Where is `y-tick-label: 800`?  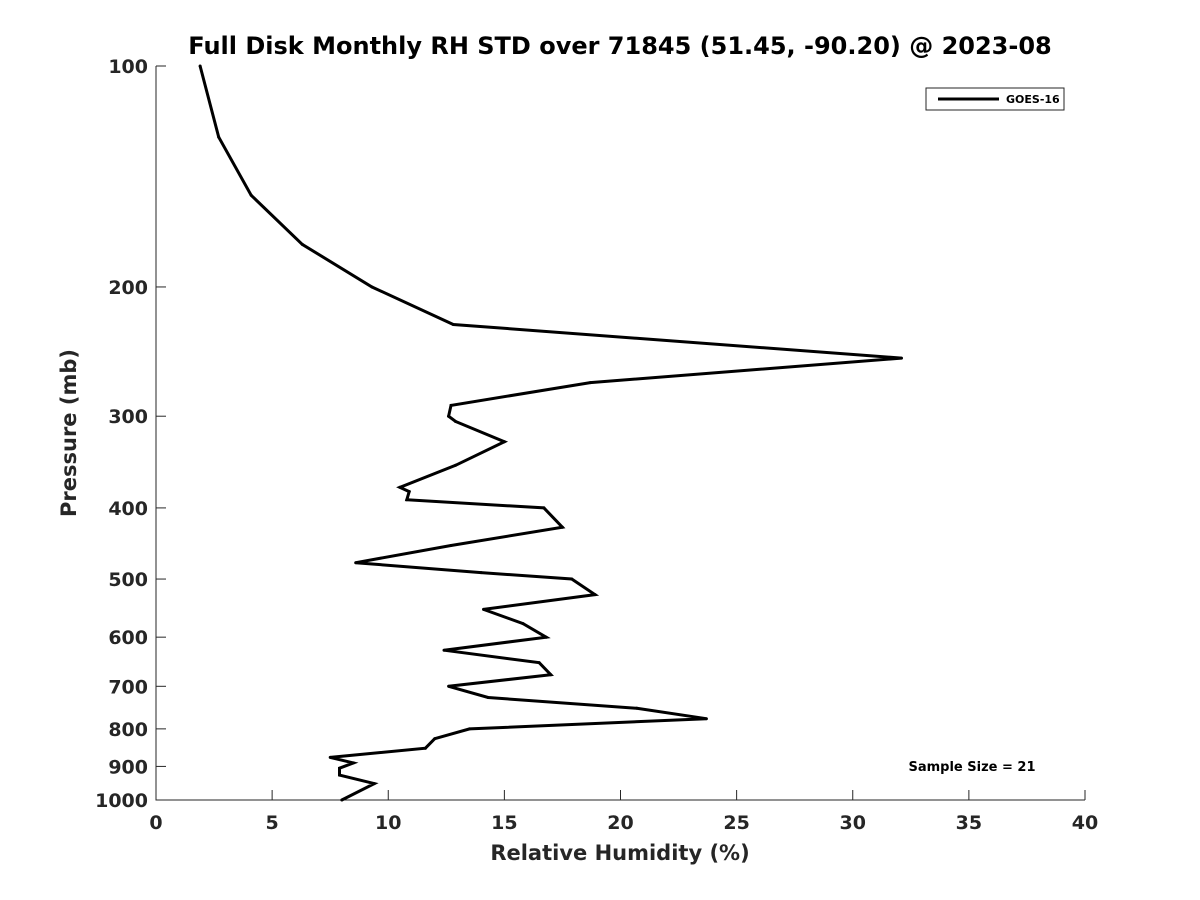 y-tick-label: 800 is located at coordinates (128, 730).